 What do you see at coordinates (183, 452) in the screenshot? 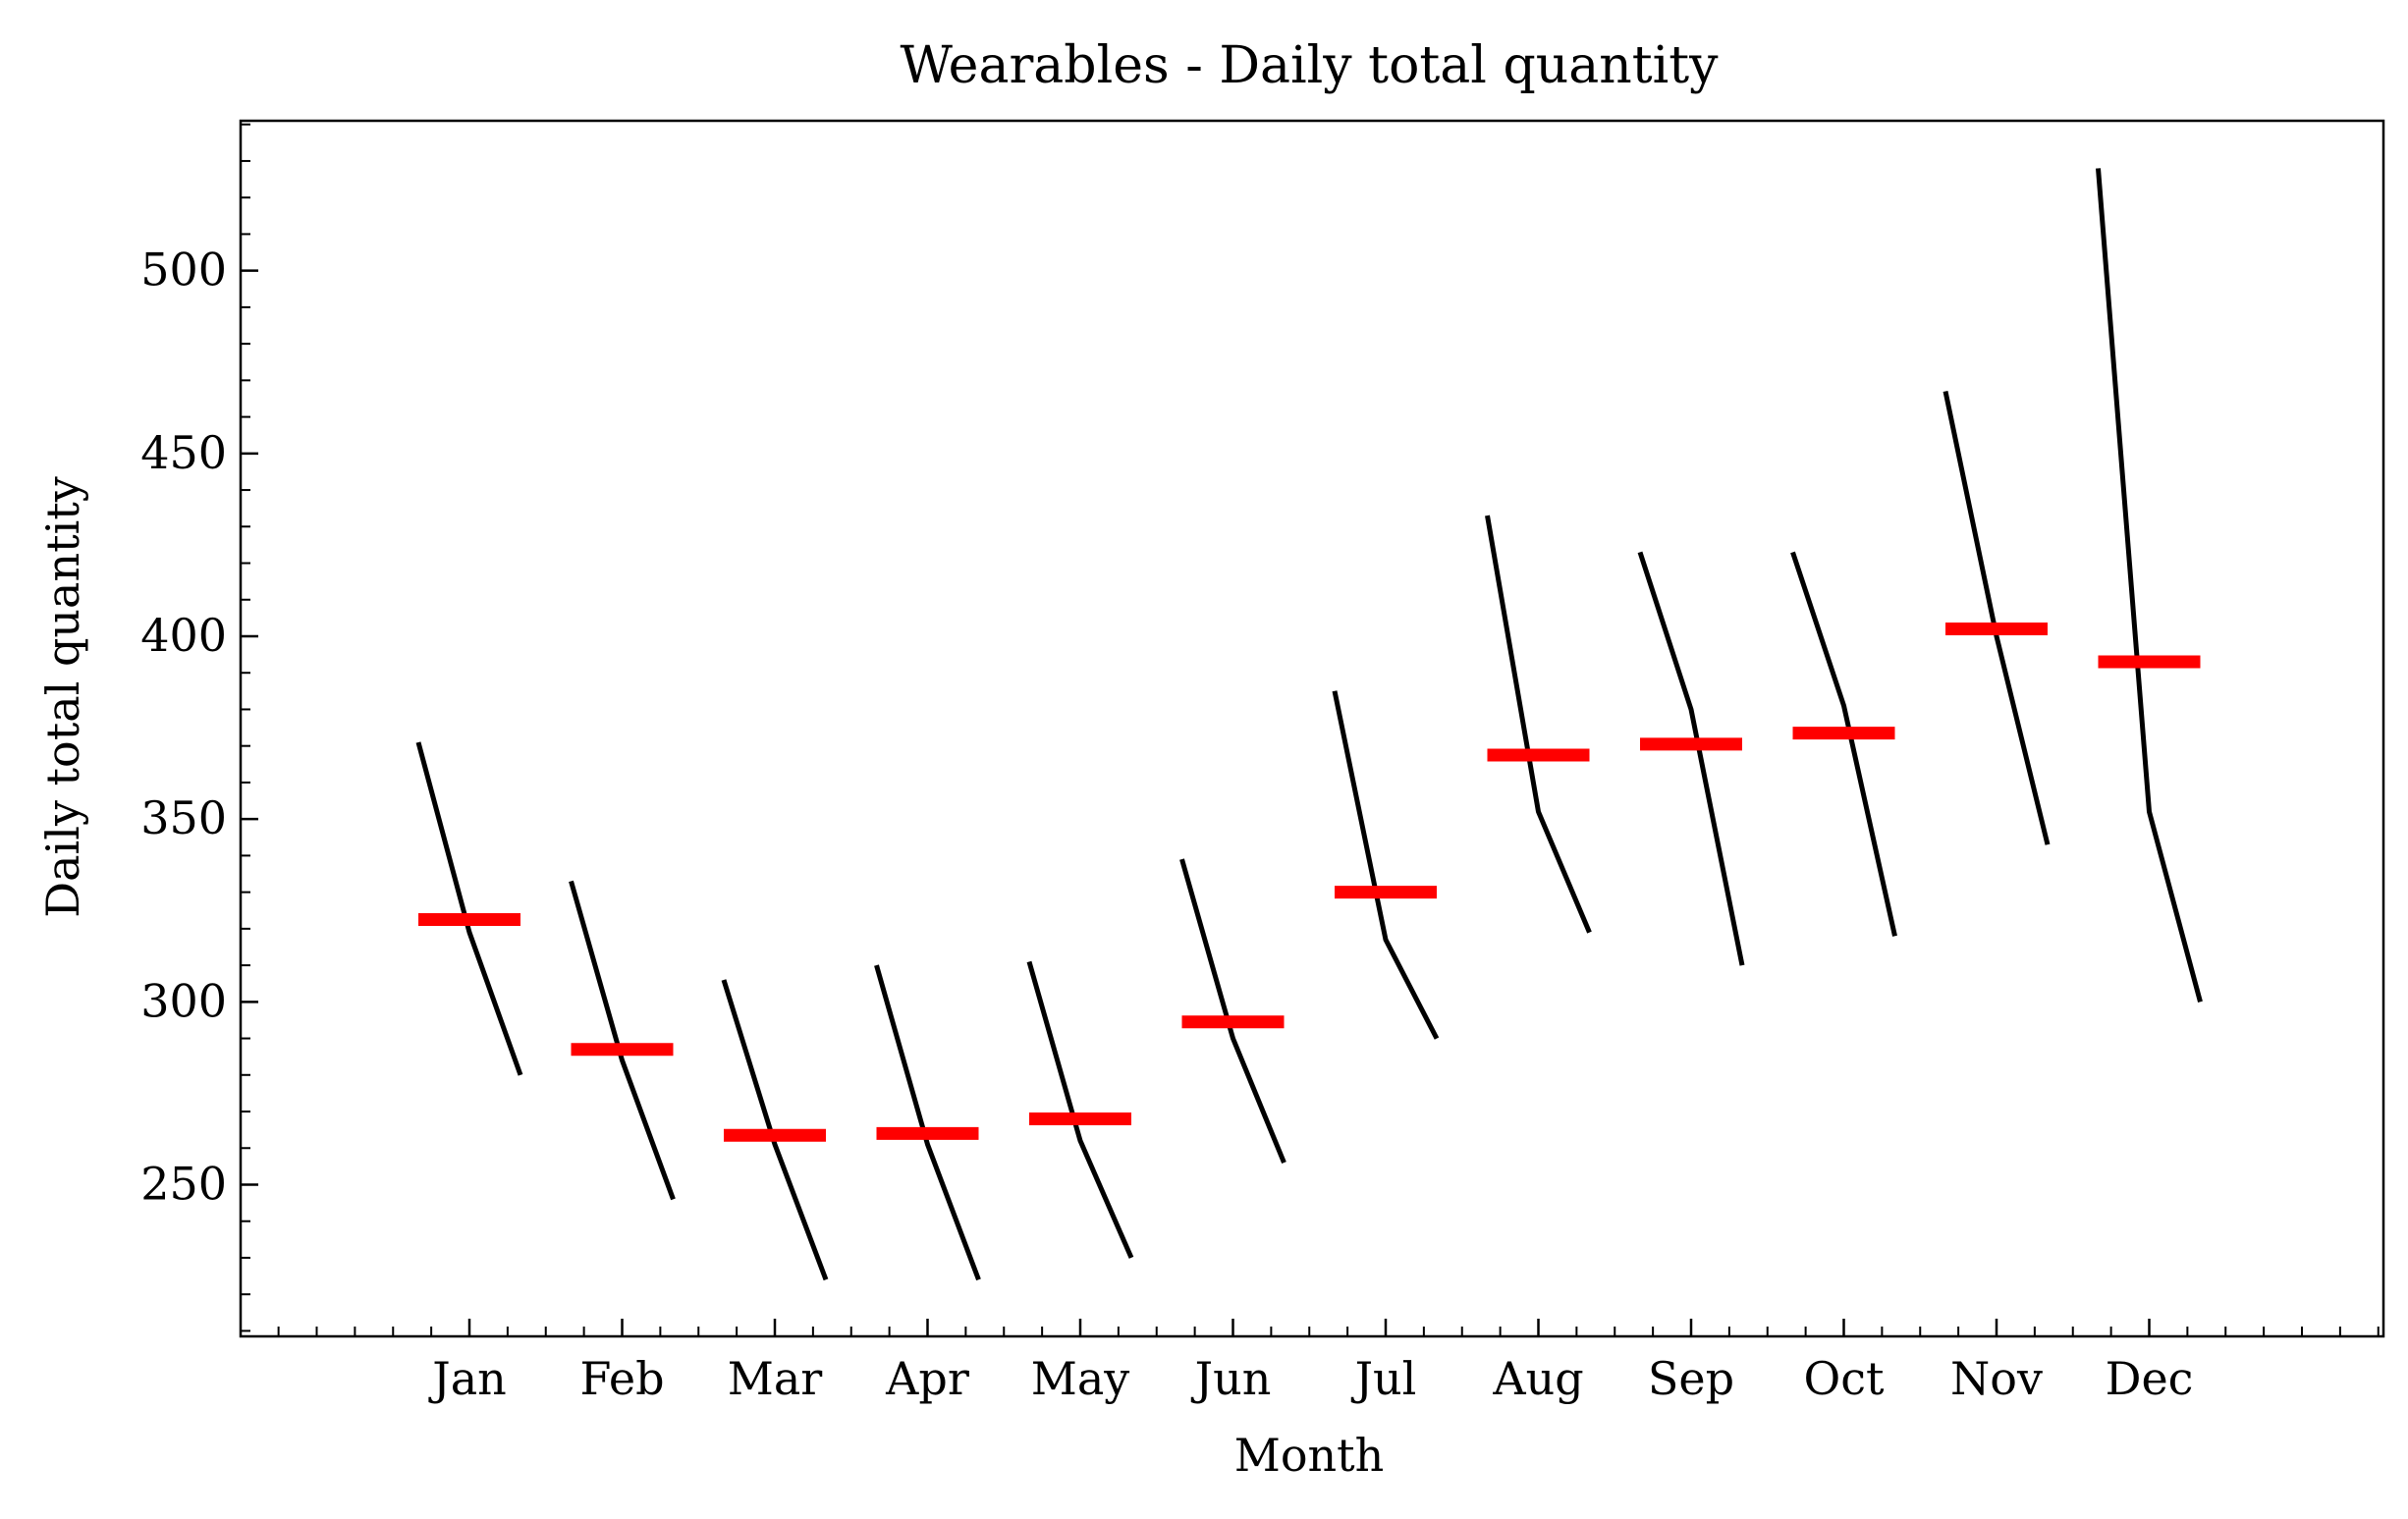
I see `y-tick-label: 450` at bounding box center [183, 452].